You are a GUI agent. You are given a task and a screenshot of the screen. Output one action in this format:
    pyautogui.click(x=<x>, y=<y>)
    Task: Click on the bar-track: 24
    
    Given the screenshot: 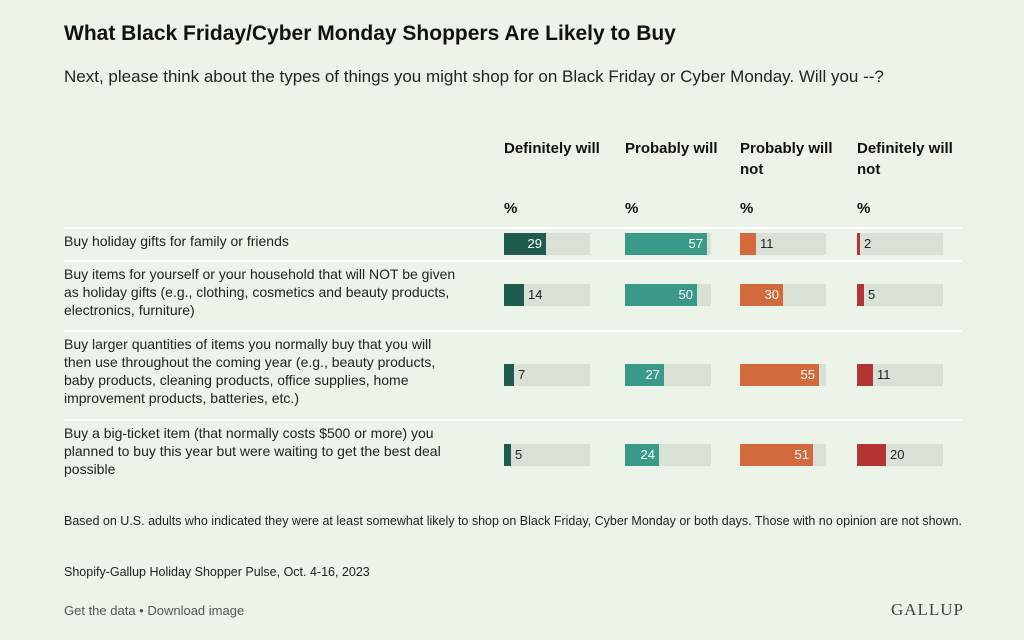 What is the action you would take?
    pyautogui.click(x=668, y=455)
    